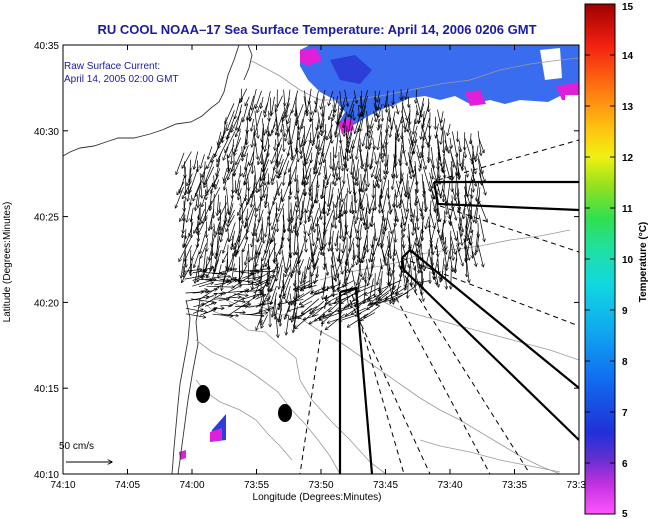  I want to click on annotation-line-1: Raw Surface Current:, so click(112, 66).